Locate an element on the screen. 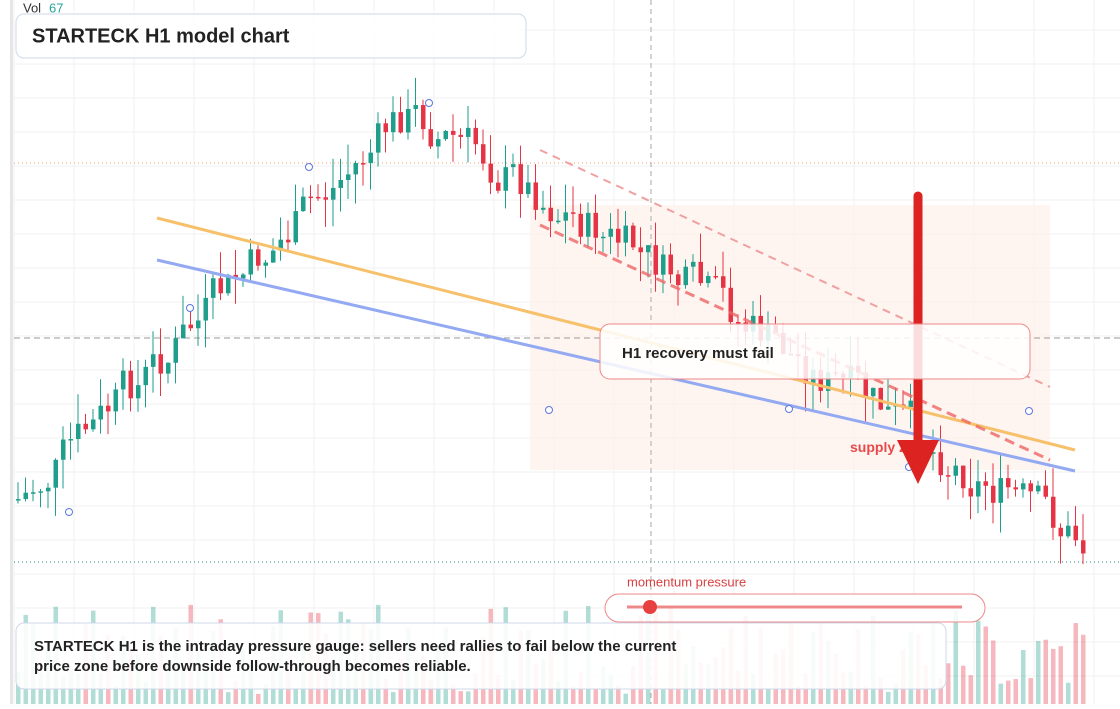  callout-box is located at coordinates (815, 351).